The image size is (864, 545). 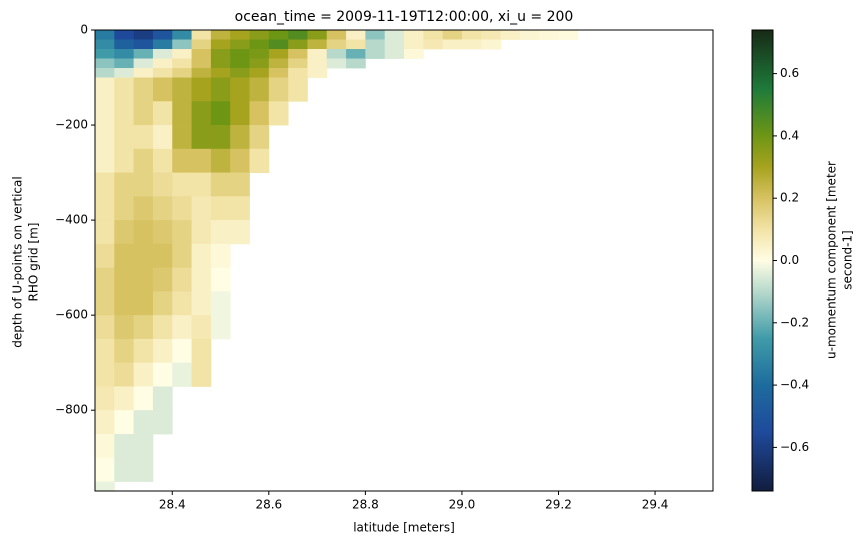 What do you see at coordinates (18, 261) in the screenshot?
I see `y-axis-label: depth of U-points on vertical` at bounding box center [18, 261].